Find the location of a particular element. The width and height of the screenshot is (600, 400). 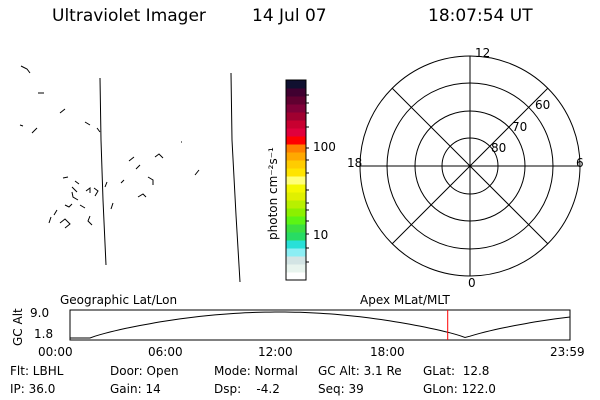

colorbar-tick-10: 10 is located at coordinates (321, 235).